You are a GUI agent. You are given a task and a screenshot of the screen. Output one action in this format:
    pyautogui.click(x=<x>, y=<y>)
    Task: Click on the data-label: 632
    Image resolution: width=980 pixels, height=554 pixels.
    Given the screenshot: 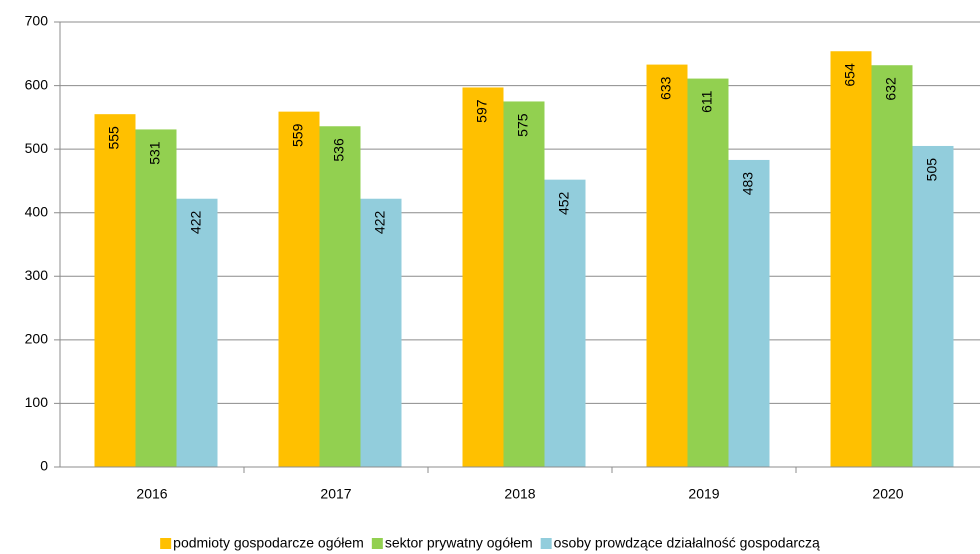 What is the action you would take?
    pyautogui.click(x=891, y=89)
    